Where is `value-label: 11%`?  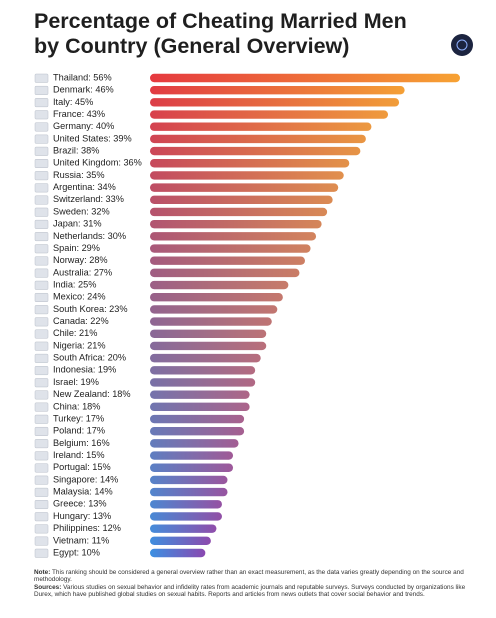 value-label: 11% is located at coordinates (101, 540).